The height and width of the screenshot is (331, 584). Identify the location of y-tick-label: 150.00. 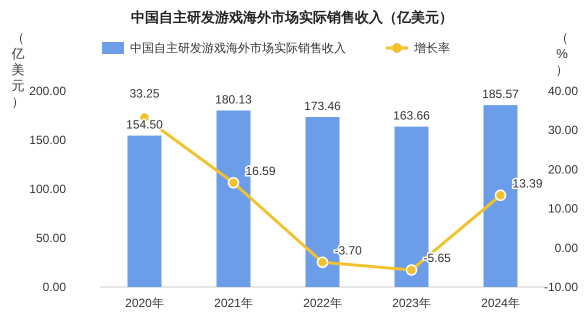
(47, 140).